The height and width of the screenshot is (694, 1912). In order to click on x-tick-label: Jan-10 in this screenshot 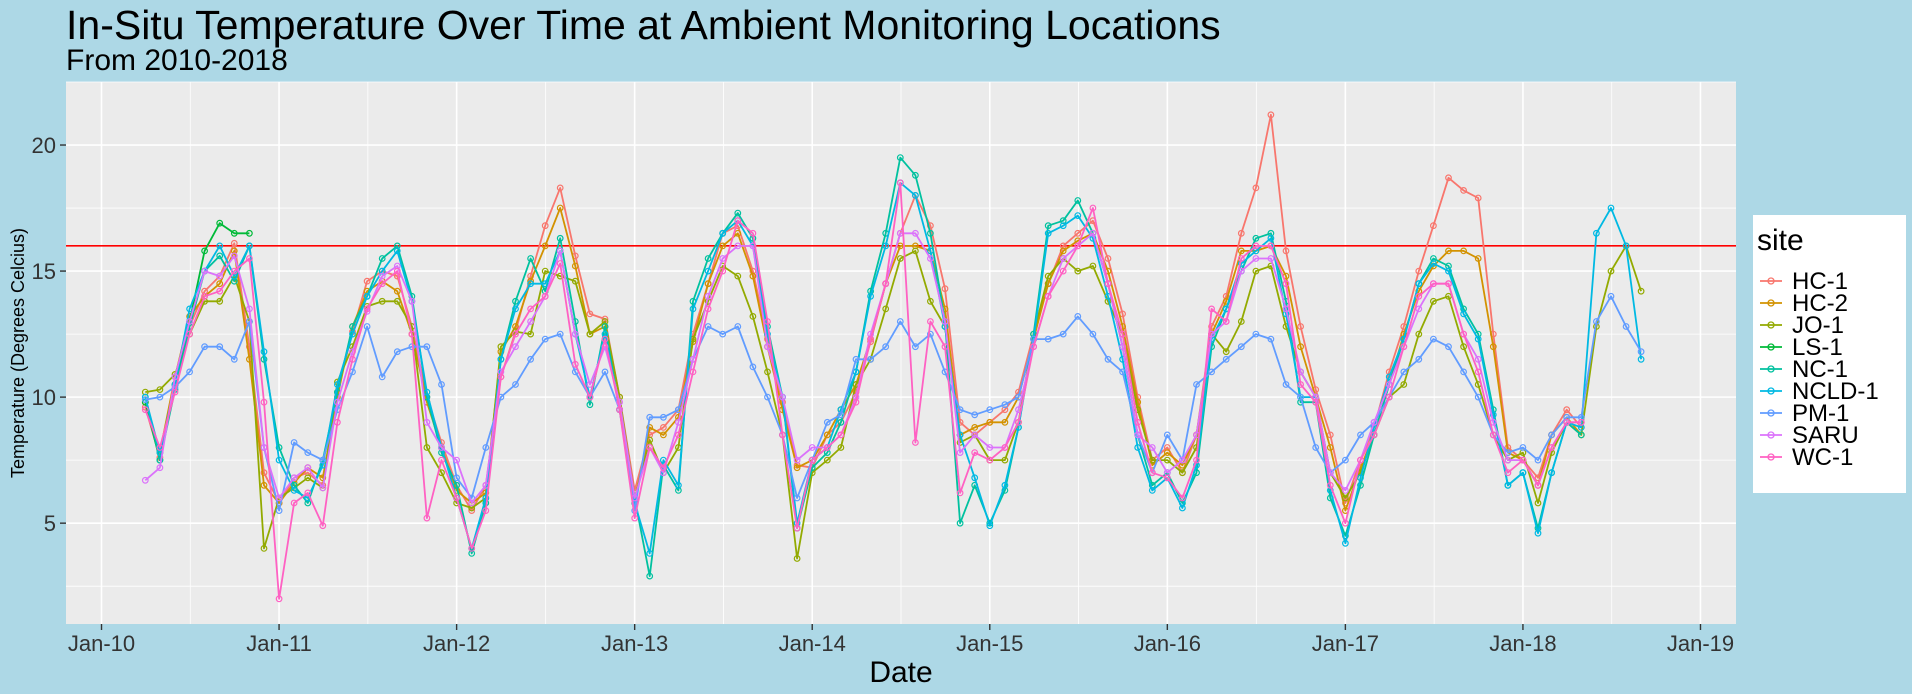, I will do `click(101, 643)`.